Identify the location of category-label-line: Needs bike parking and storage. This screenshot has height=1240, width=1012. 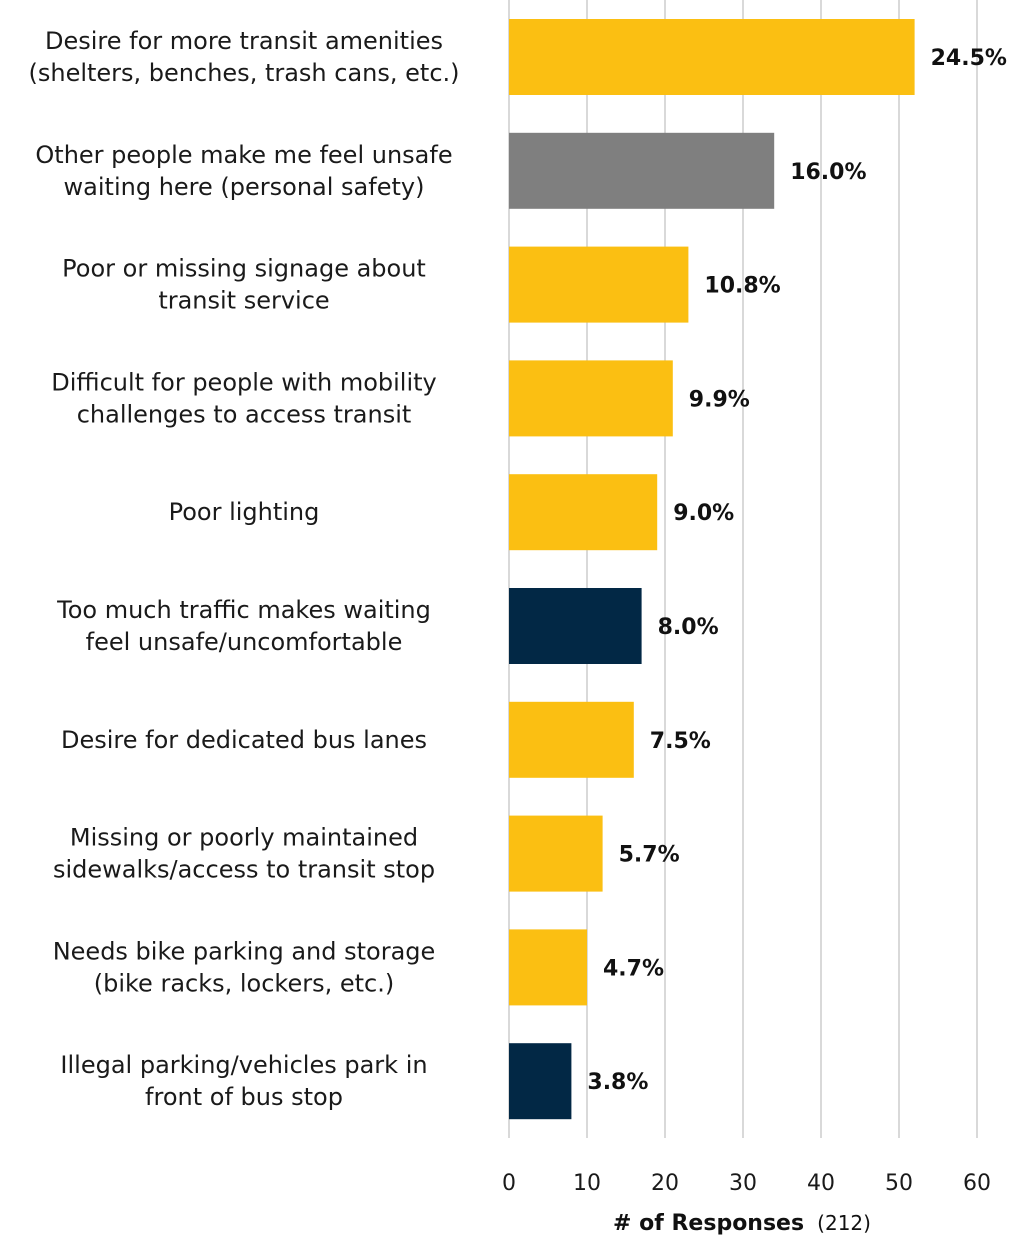
(244, 951).